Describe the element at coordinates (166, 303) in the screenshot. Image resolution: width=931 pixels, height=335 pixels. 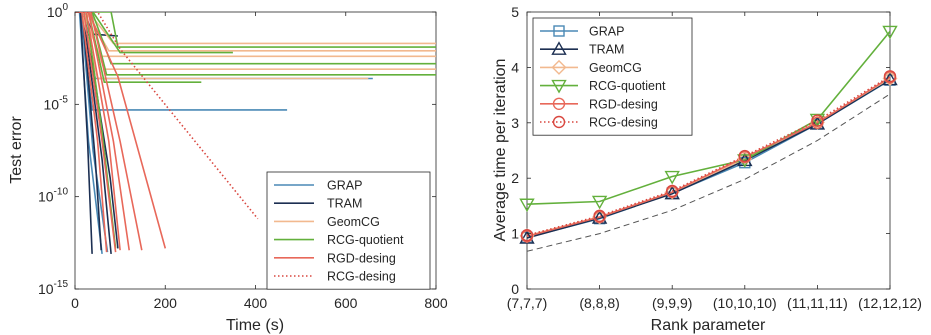
I see `x-tick-label: 200` at that location.